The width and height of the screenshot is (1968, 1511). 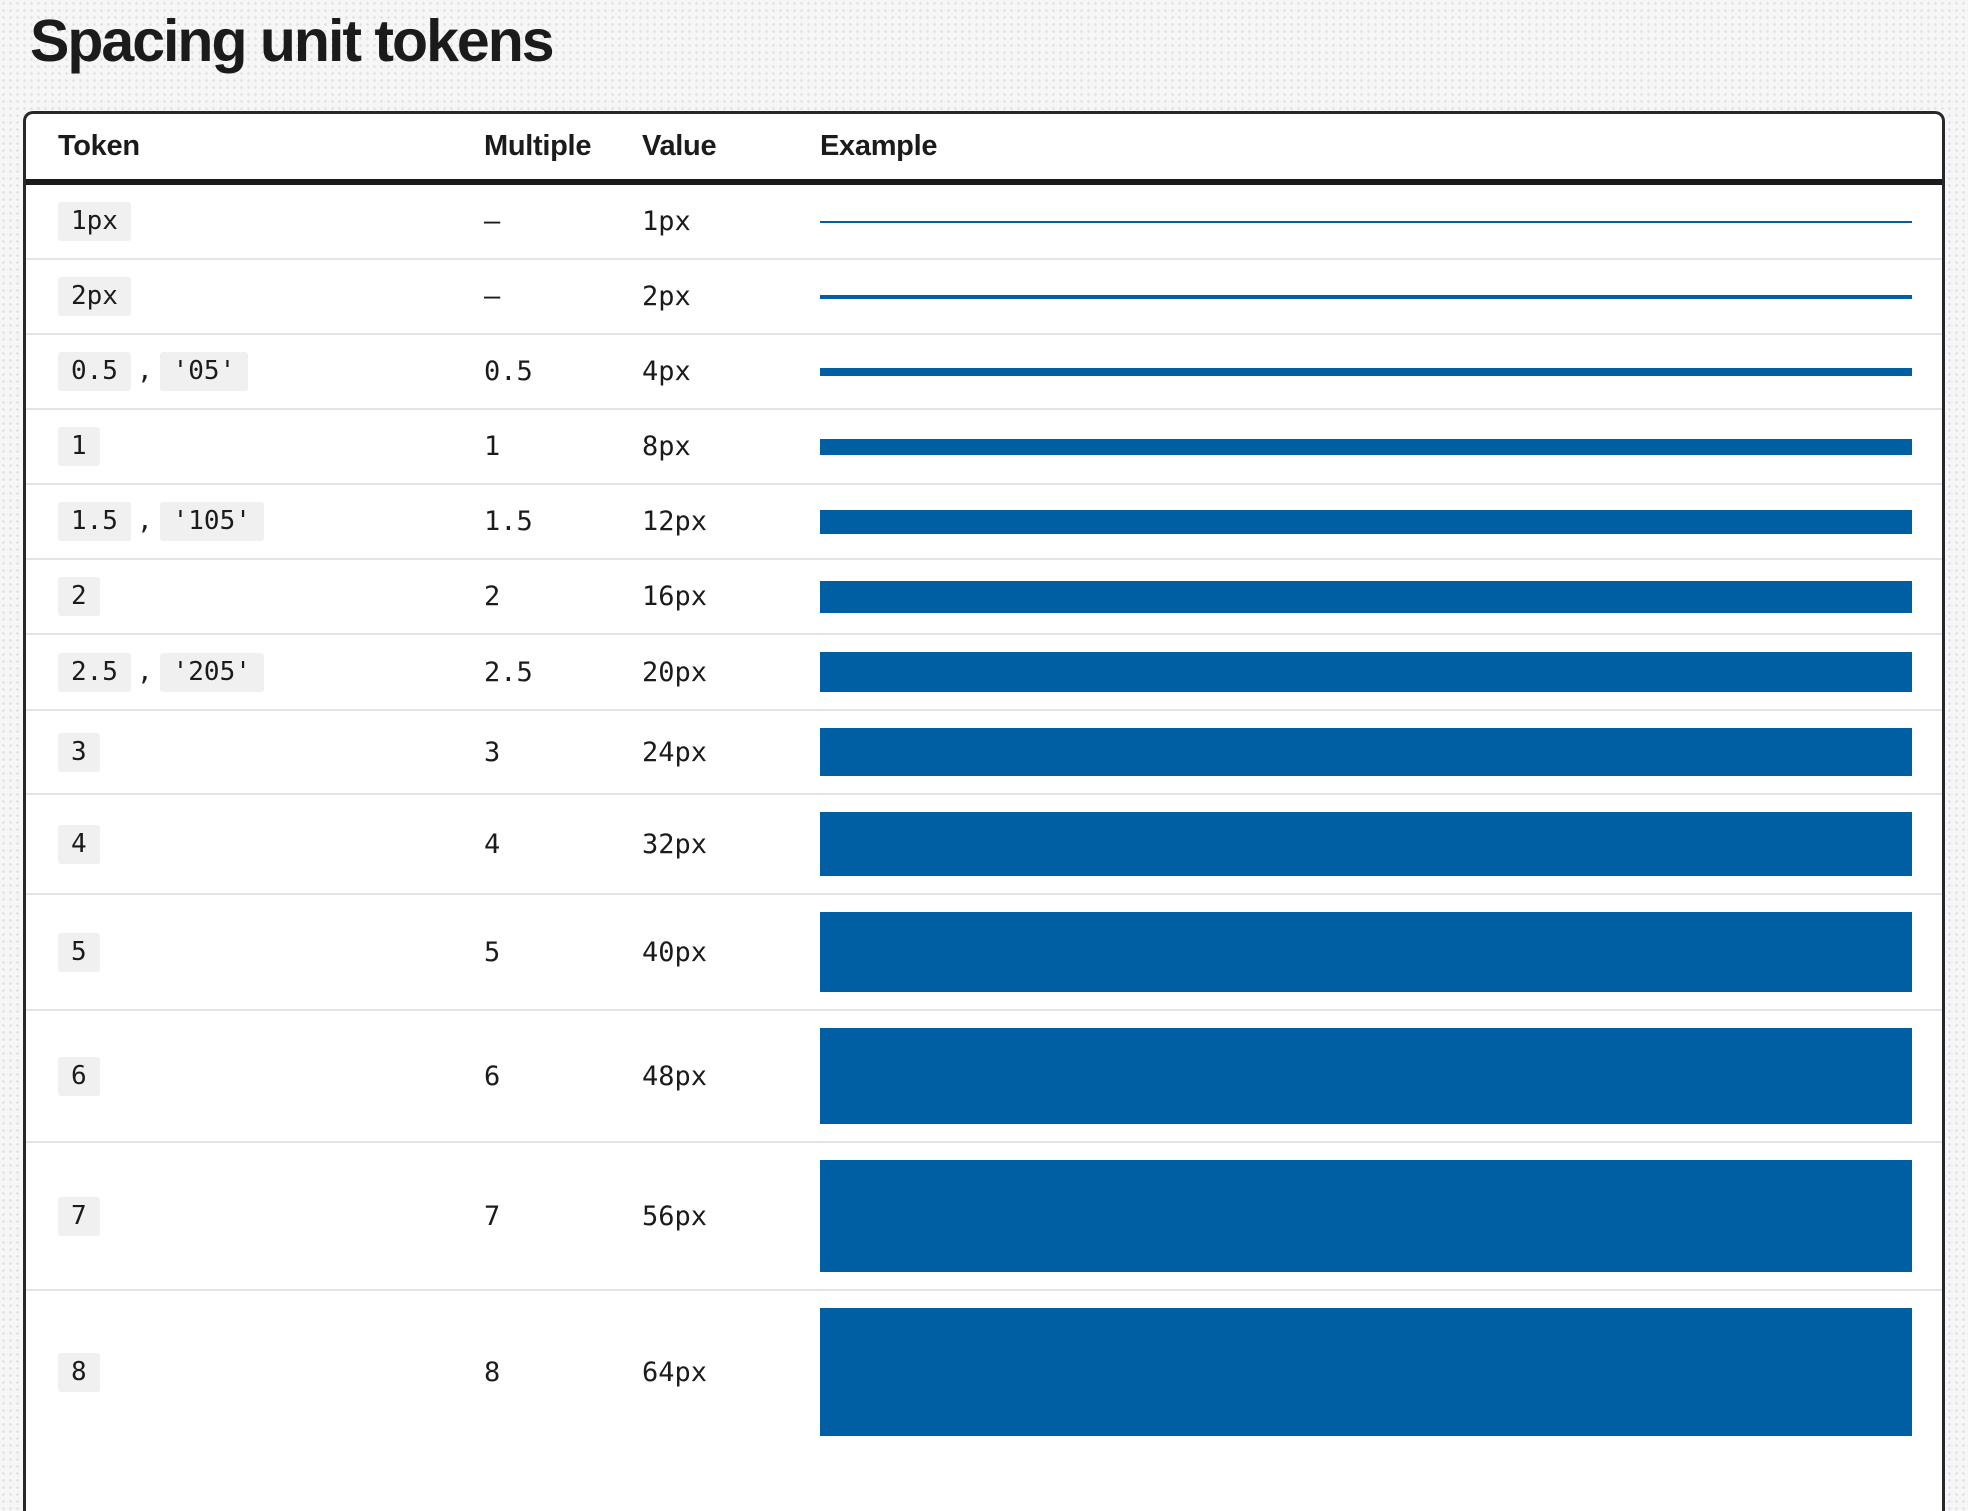 What do you see at coordinates (731, 671) in the screenshot?
I see `value-cell: 20px` at bounding box center [731, 671].